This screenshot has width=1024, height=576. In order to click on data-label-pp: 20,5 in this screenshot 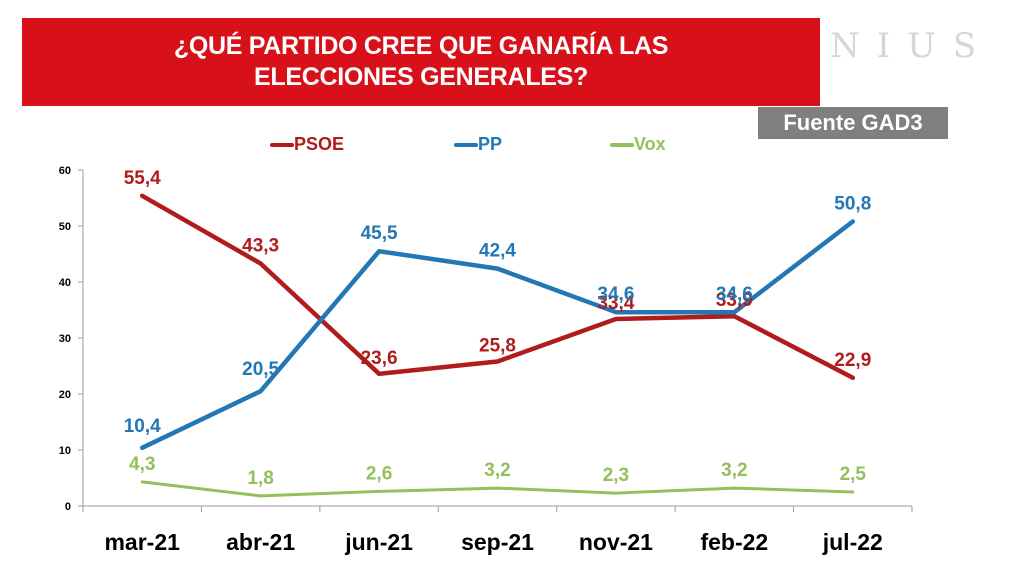, I will do `click(260, 369)`.